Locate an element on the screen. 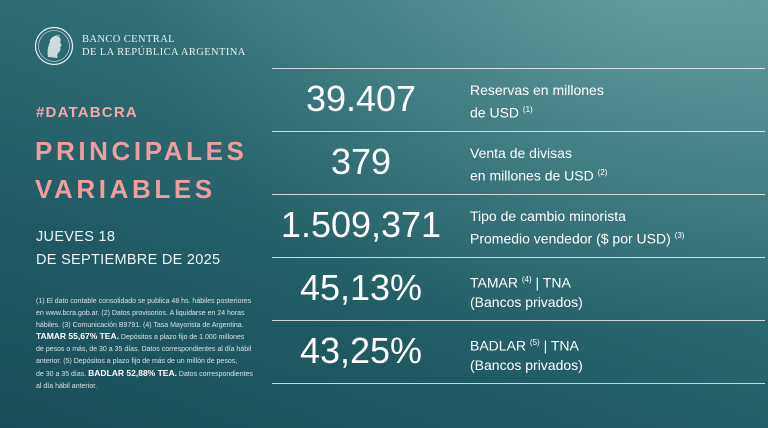  variable-row-tamar: 45,13% TAMAR (4) | TNA (Bancos privados) is located at coordinates (518, 288).